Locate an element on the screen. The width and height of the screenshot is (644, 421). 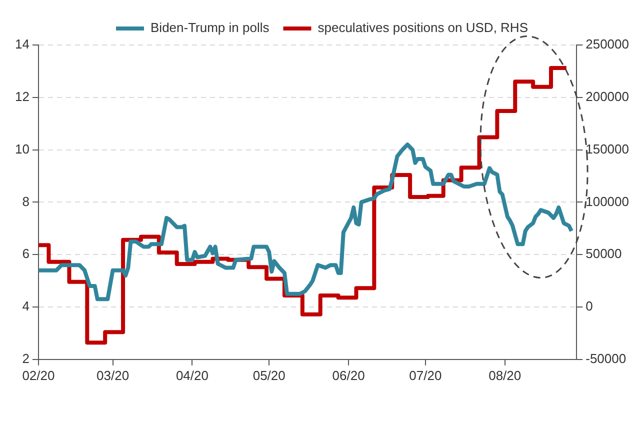
y2-tick-label: -50000 is located at coordinates (606, 358).